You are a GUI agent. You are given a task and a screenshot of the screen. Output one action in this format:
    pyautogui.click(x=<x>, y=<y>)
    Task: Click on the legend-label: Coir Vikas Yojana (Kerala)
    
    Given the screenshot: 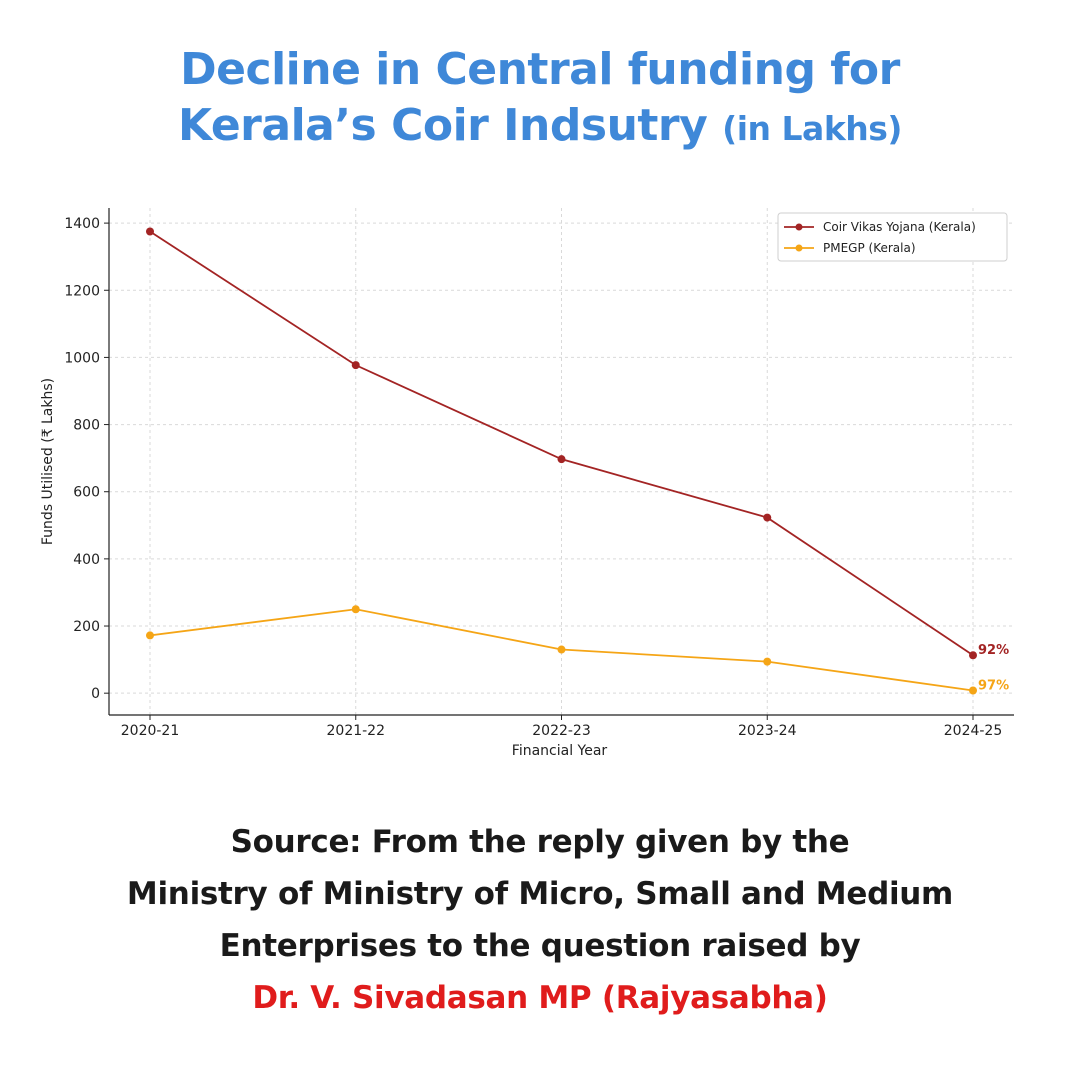 What is the action you would take?
    pyautogui.click(x=899, y=227)
    